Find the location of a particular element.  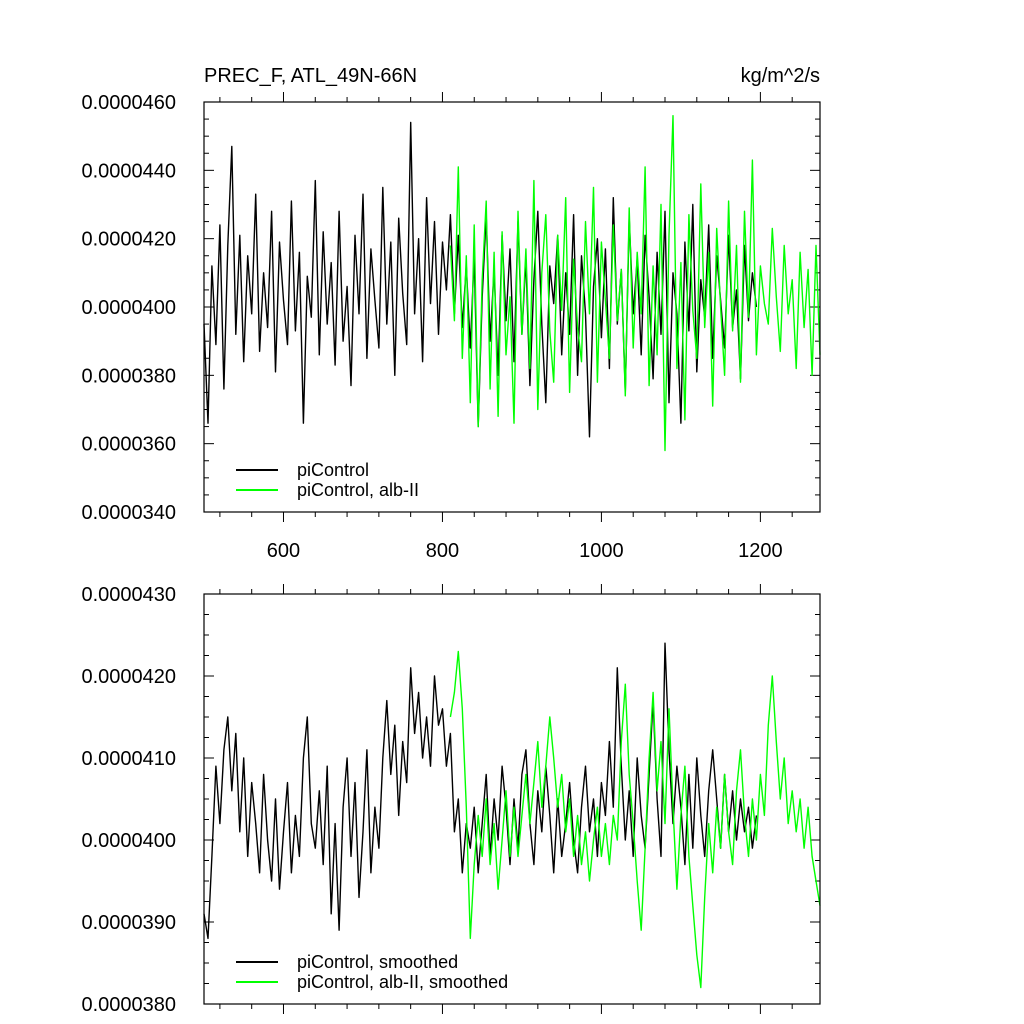

top-y-tick-label: 0.0000360 is located at coordinates (128, 445).